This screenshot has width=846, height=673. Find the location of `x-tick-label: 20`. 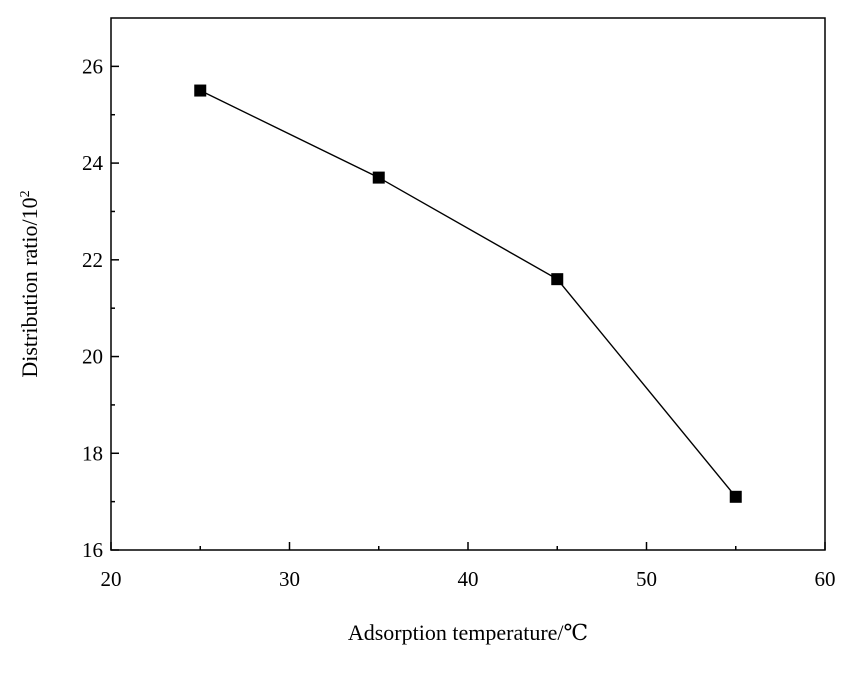

x-tick-label: 20 is located at coordinates (111, 579).